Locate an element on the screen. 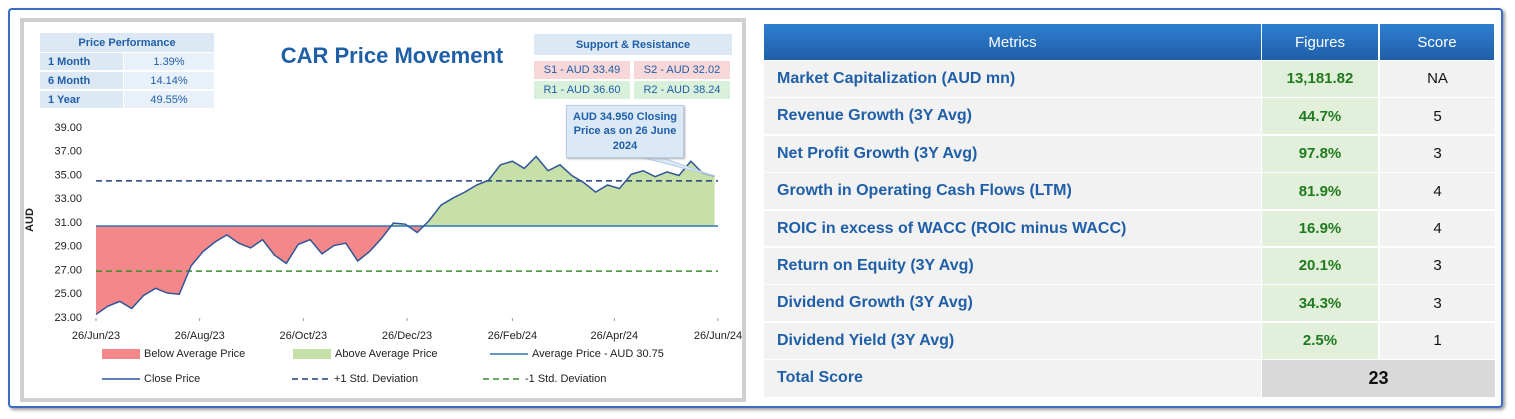 This screenshot has height=419, width=1515. sr-item: R2 - AUD 38.24 is located at coordinates (682, 90).